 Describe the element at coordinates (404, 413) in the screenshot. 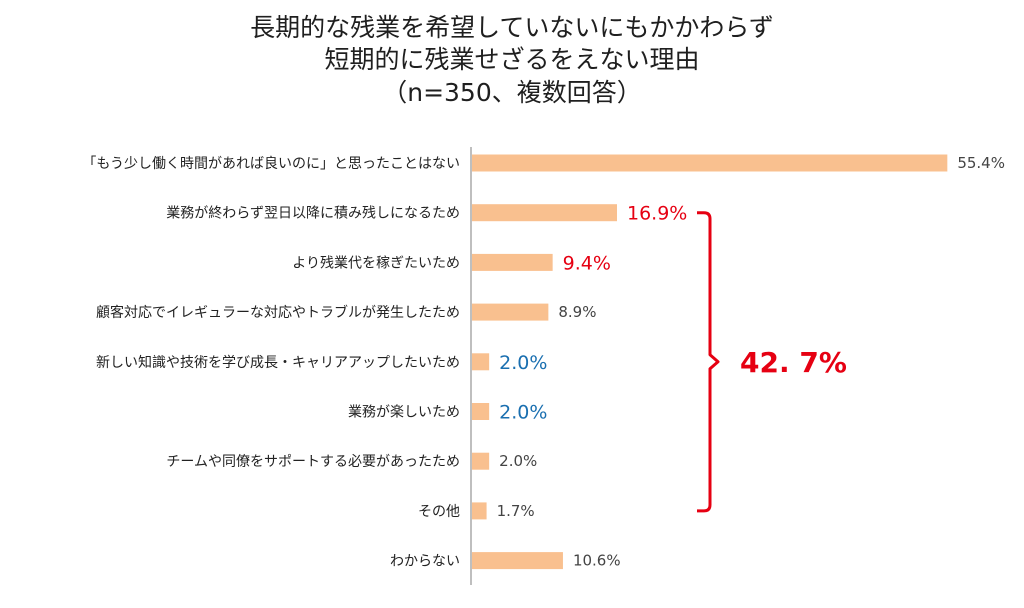

I see `category-label: 業務が楽しいため` at that location.